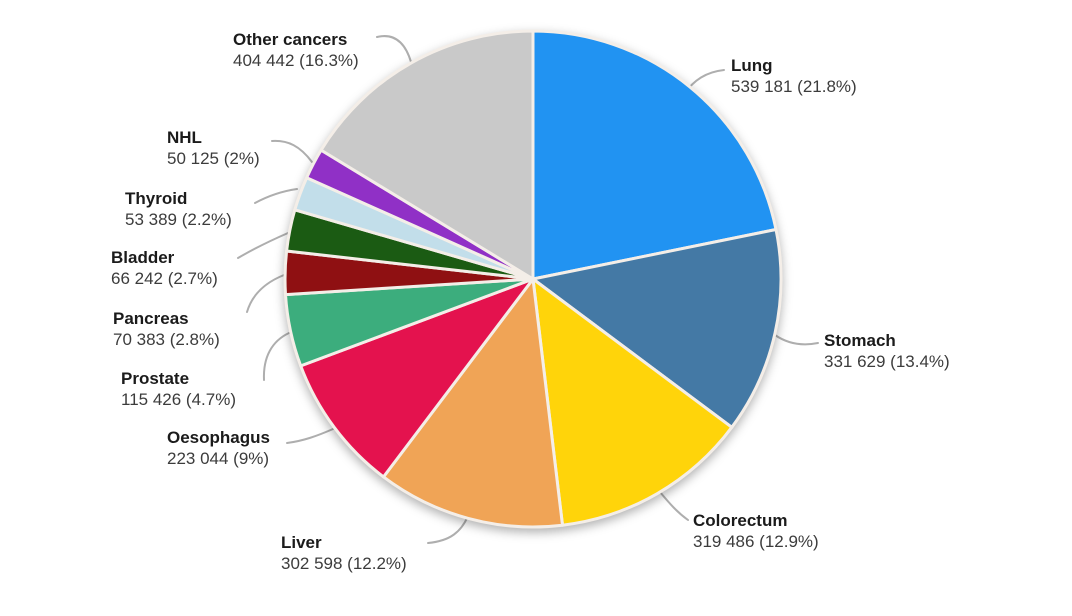 The height and width of the screenshot is (616, 1072). I want to click on label-nhl-value: 50 125 (2%), so click(213, 158).